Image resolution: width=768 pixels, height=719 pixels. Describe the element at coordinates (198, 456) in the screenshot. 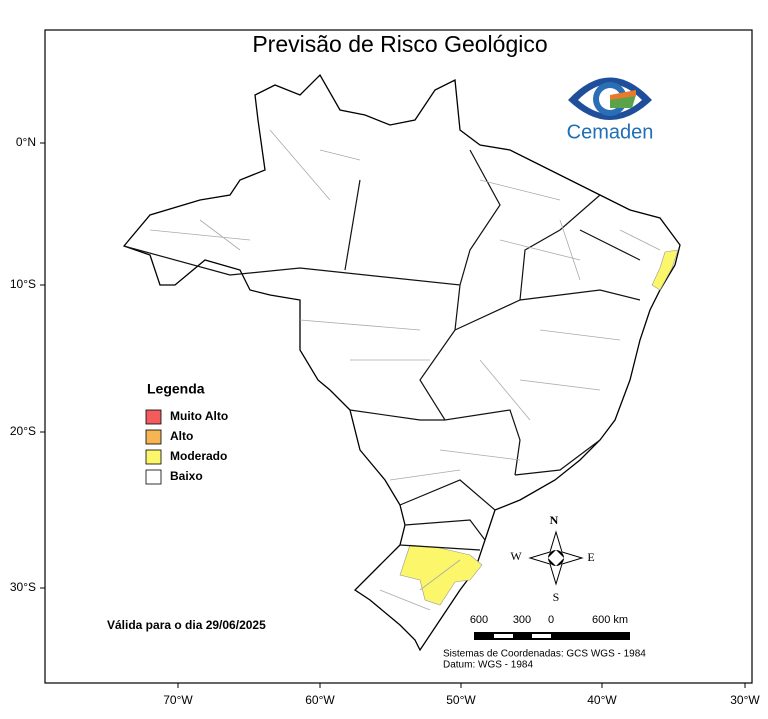

I see `legend-label: Moderado` at that location.